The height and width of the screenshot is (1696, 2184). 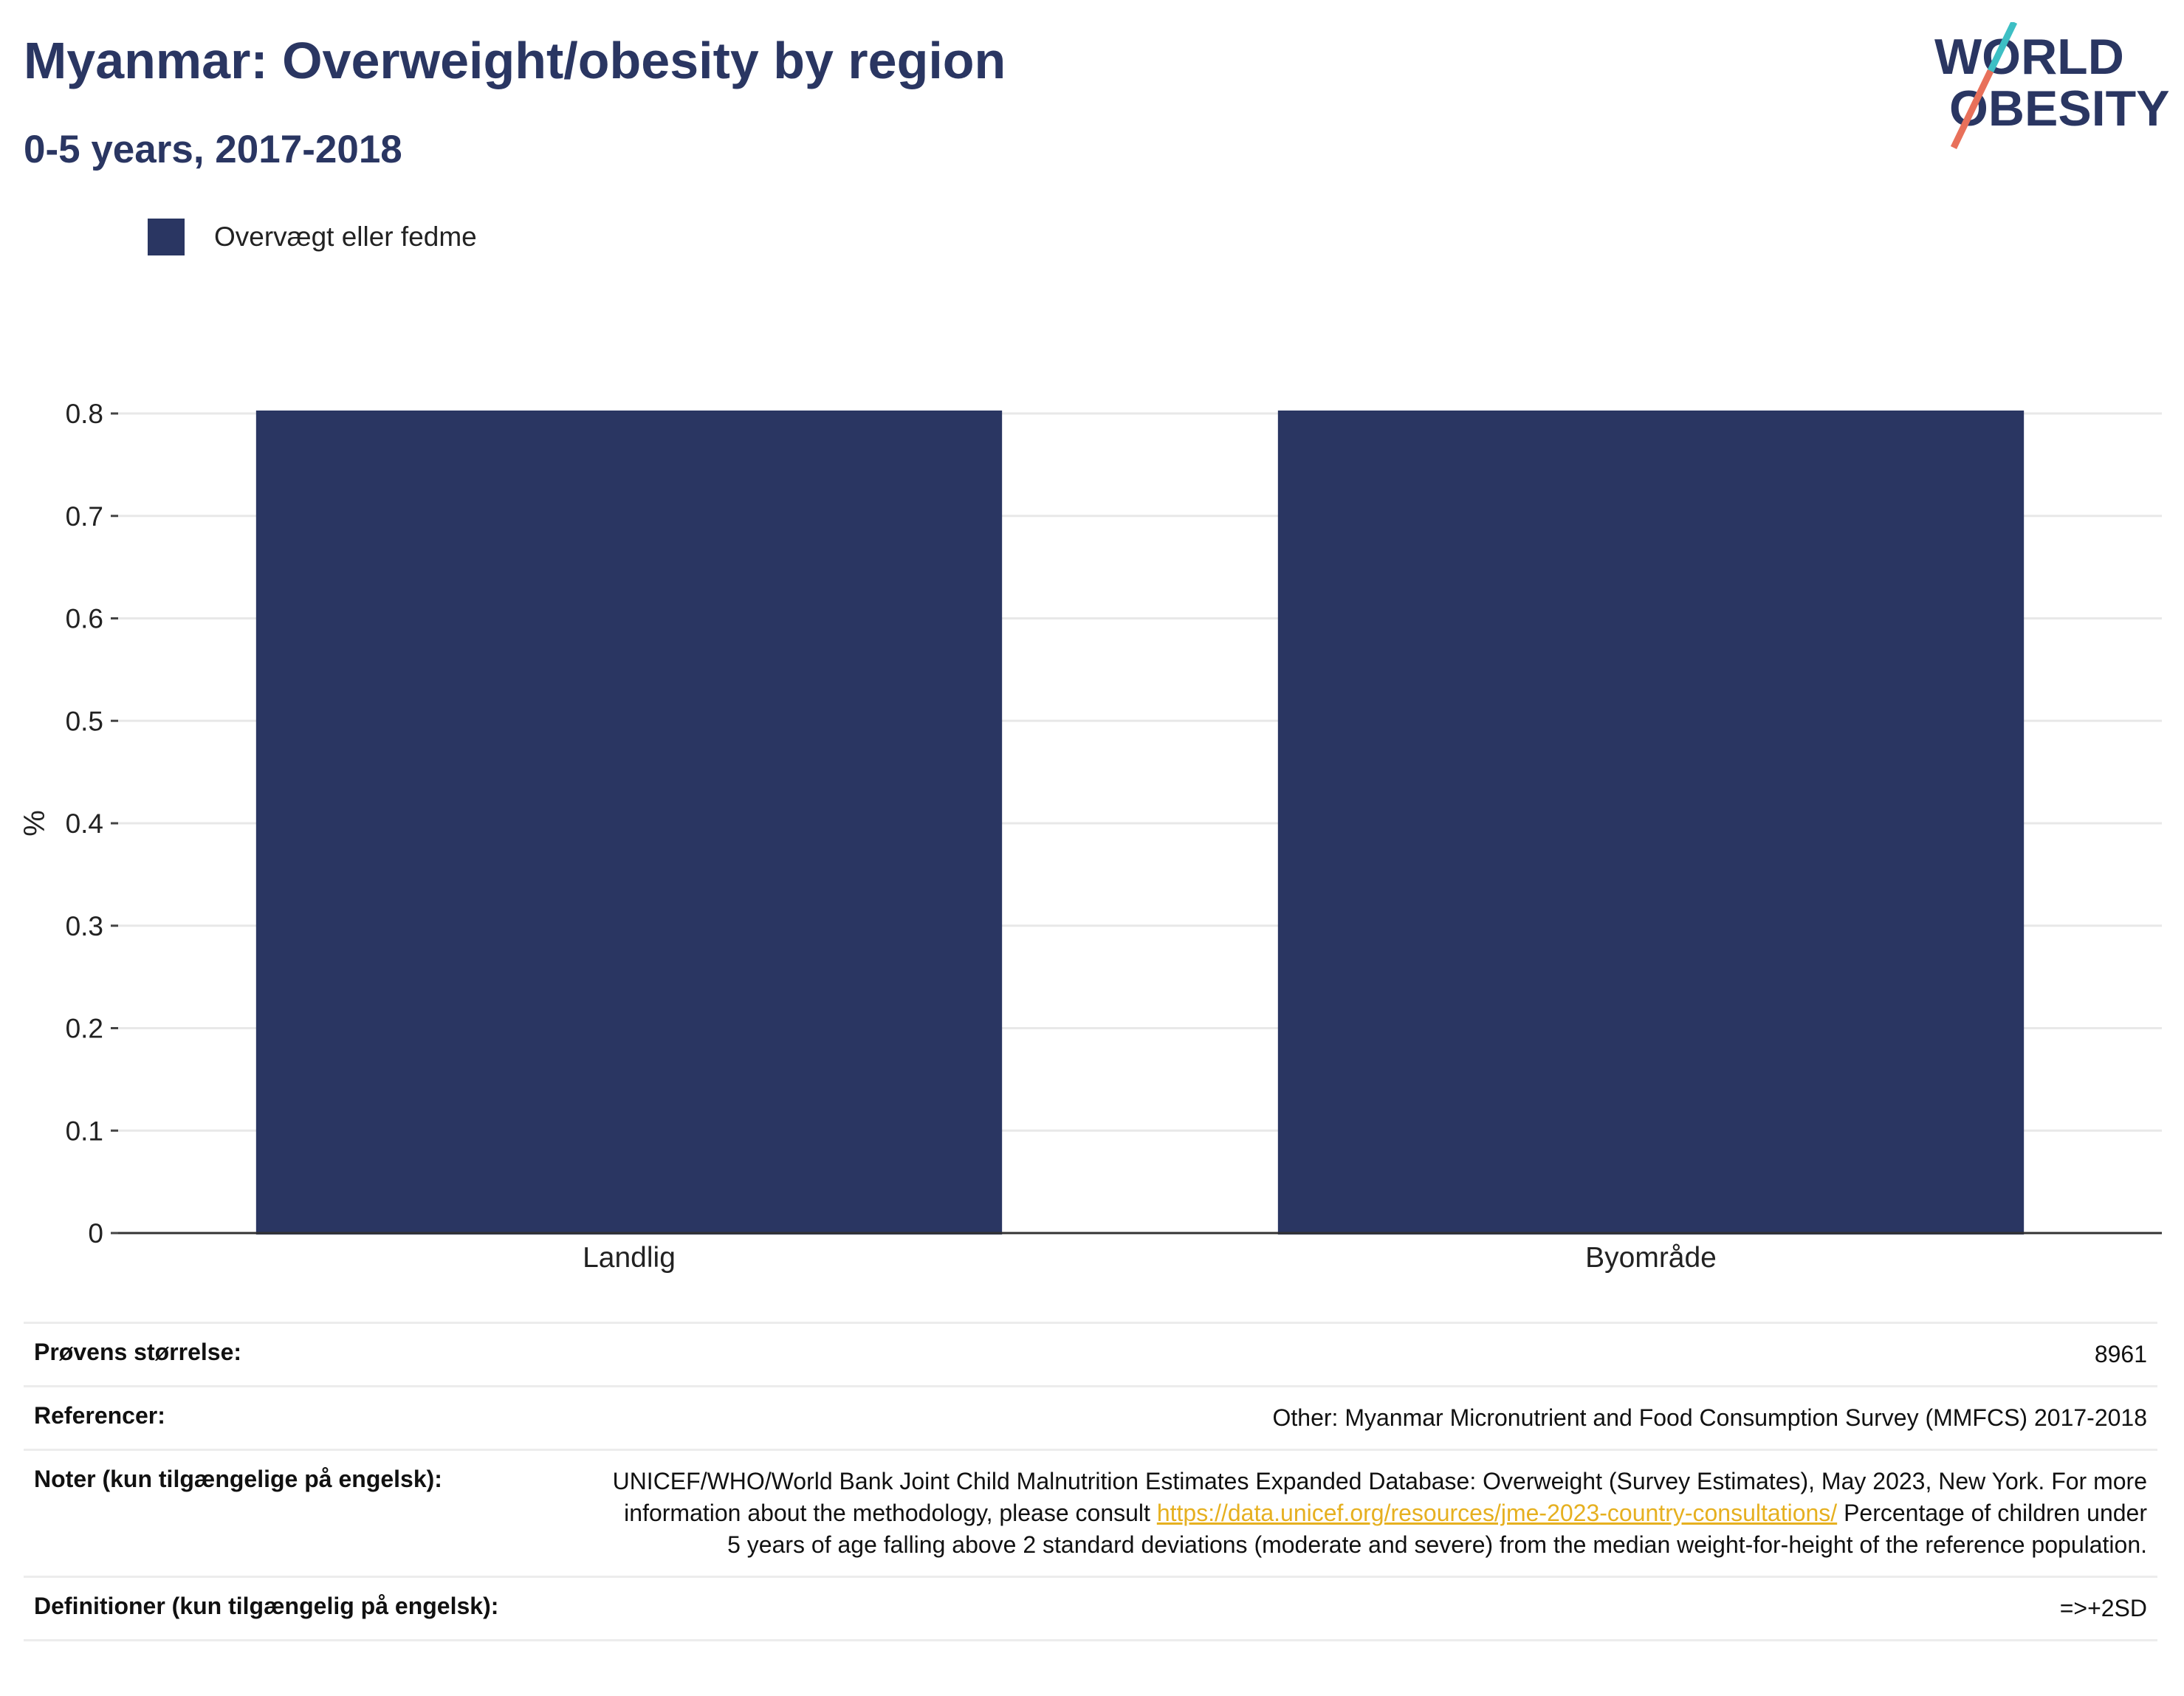 I want to click on y-axis-label: %, so click(x=35, y=823).